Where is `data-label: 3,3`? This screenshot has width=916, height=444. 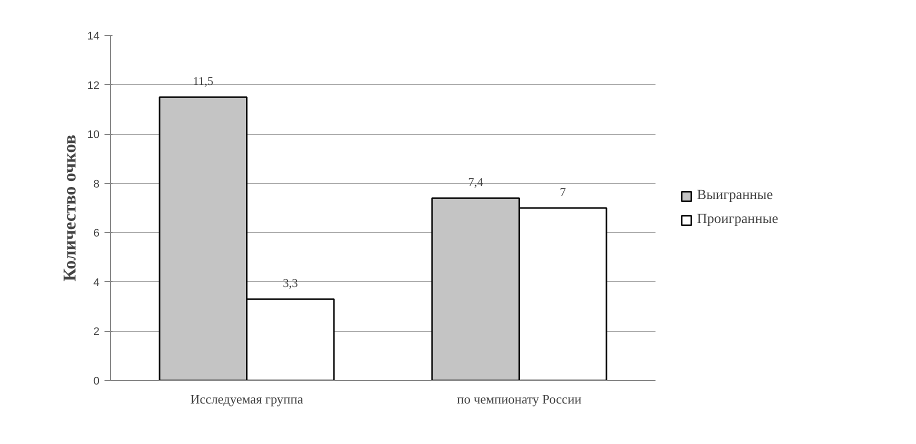
data-label: 3,3 is located at coordinates (290, 283).